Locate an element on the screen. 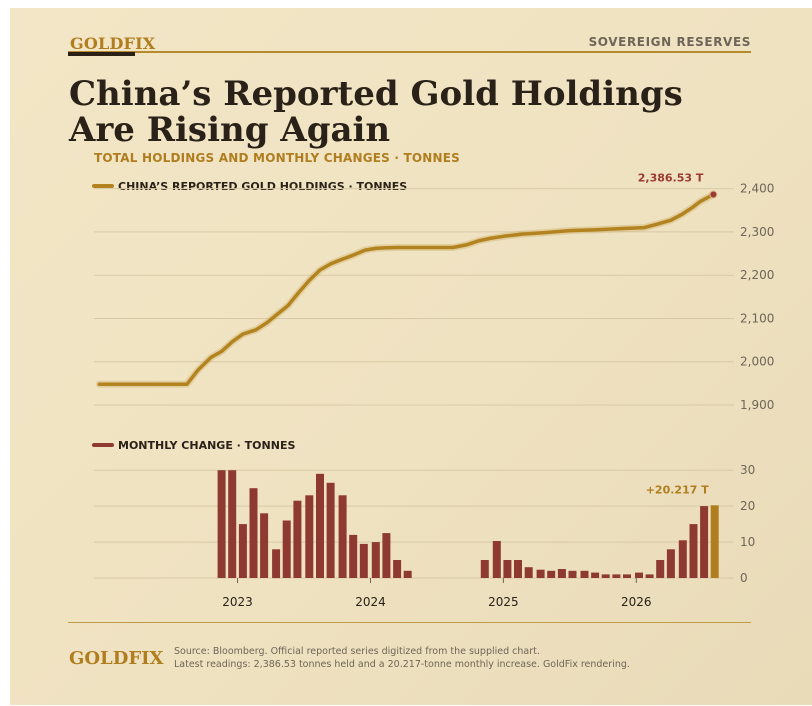  legend-label-monthly: MONTHLY CHANGE · TONNES is located at coordinates (206, 445).